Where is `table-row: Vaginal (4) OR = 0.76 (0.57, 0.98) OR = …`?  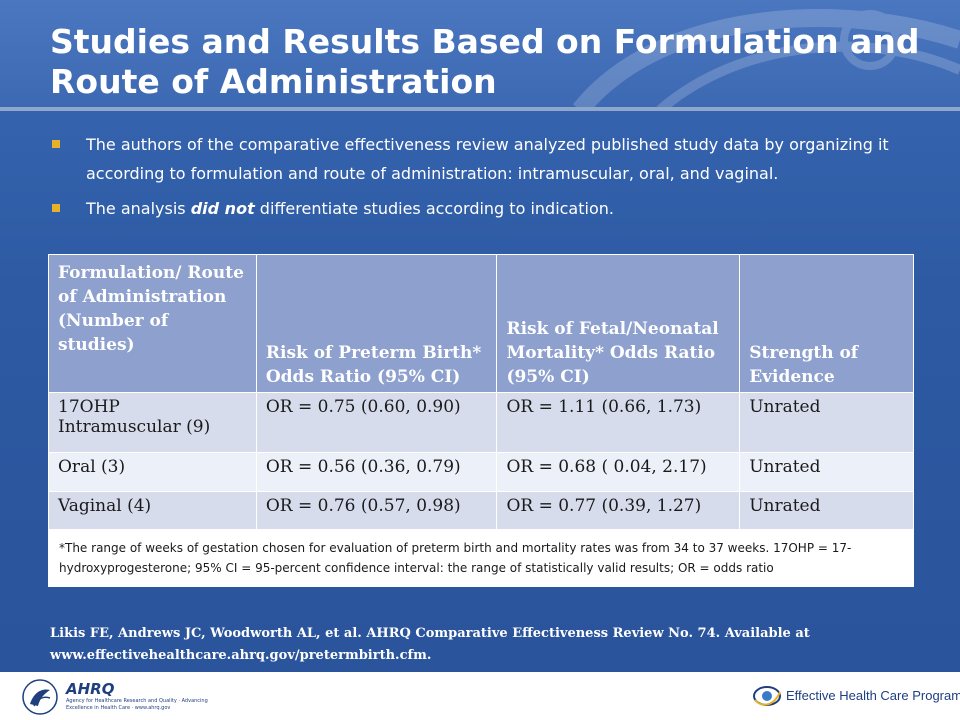
table-row: Vaginal (4) OR = 0.76 (0.57, 0.98) OR = … is located at coordinates (481, 510).